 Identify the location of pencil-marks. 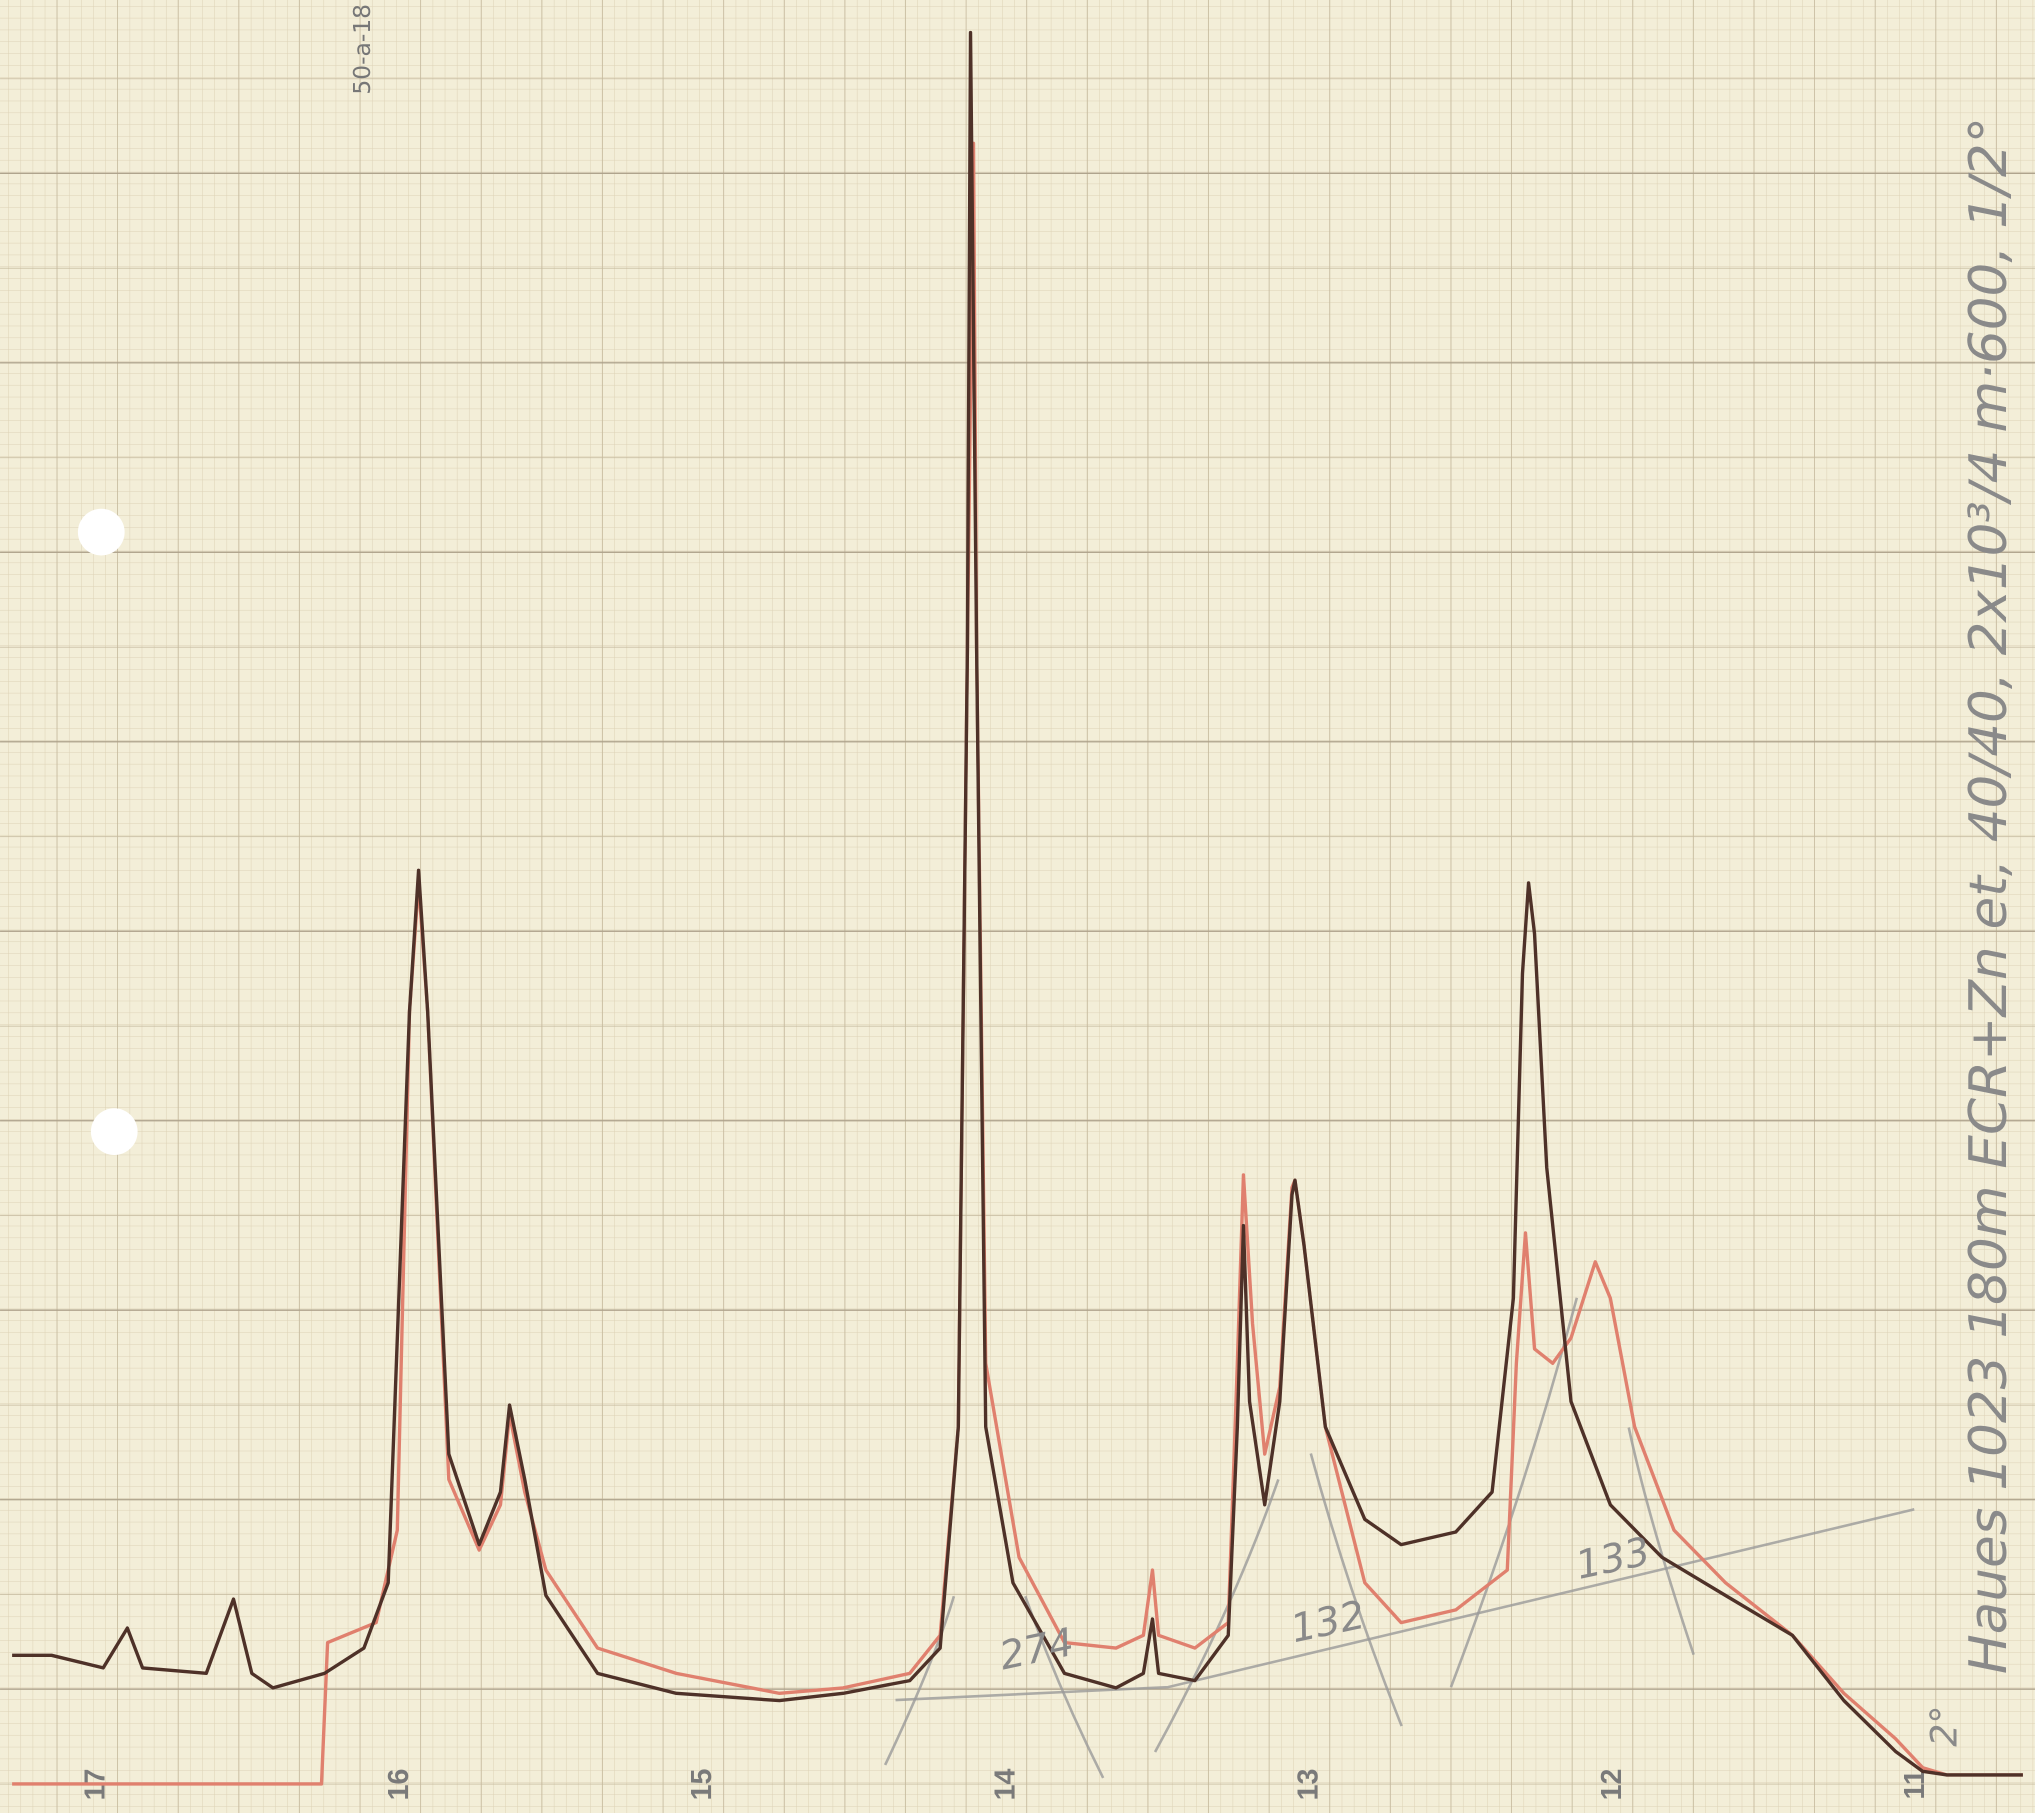
(1399, 1538).